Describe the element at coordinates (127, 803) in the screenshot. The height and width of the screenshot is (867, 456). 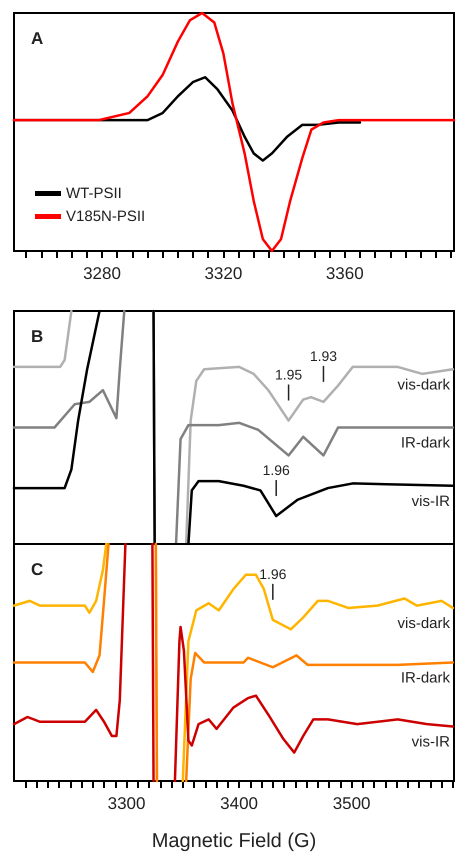
I see `x-tick-label: 3300` at that location.